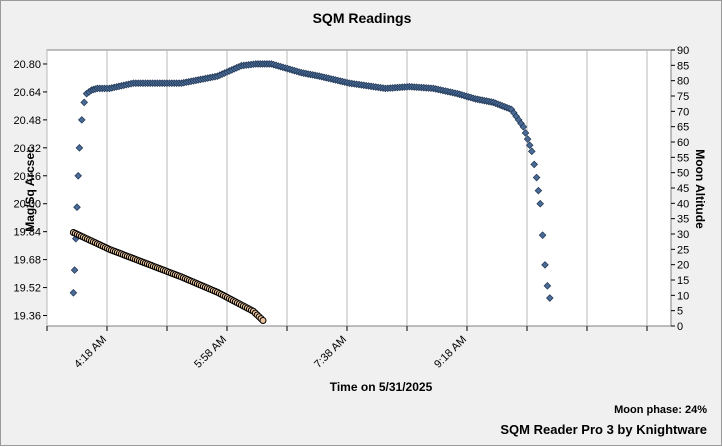  I want to click on y2-tick-label: 75, so click(683, 97).